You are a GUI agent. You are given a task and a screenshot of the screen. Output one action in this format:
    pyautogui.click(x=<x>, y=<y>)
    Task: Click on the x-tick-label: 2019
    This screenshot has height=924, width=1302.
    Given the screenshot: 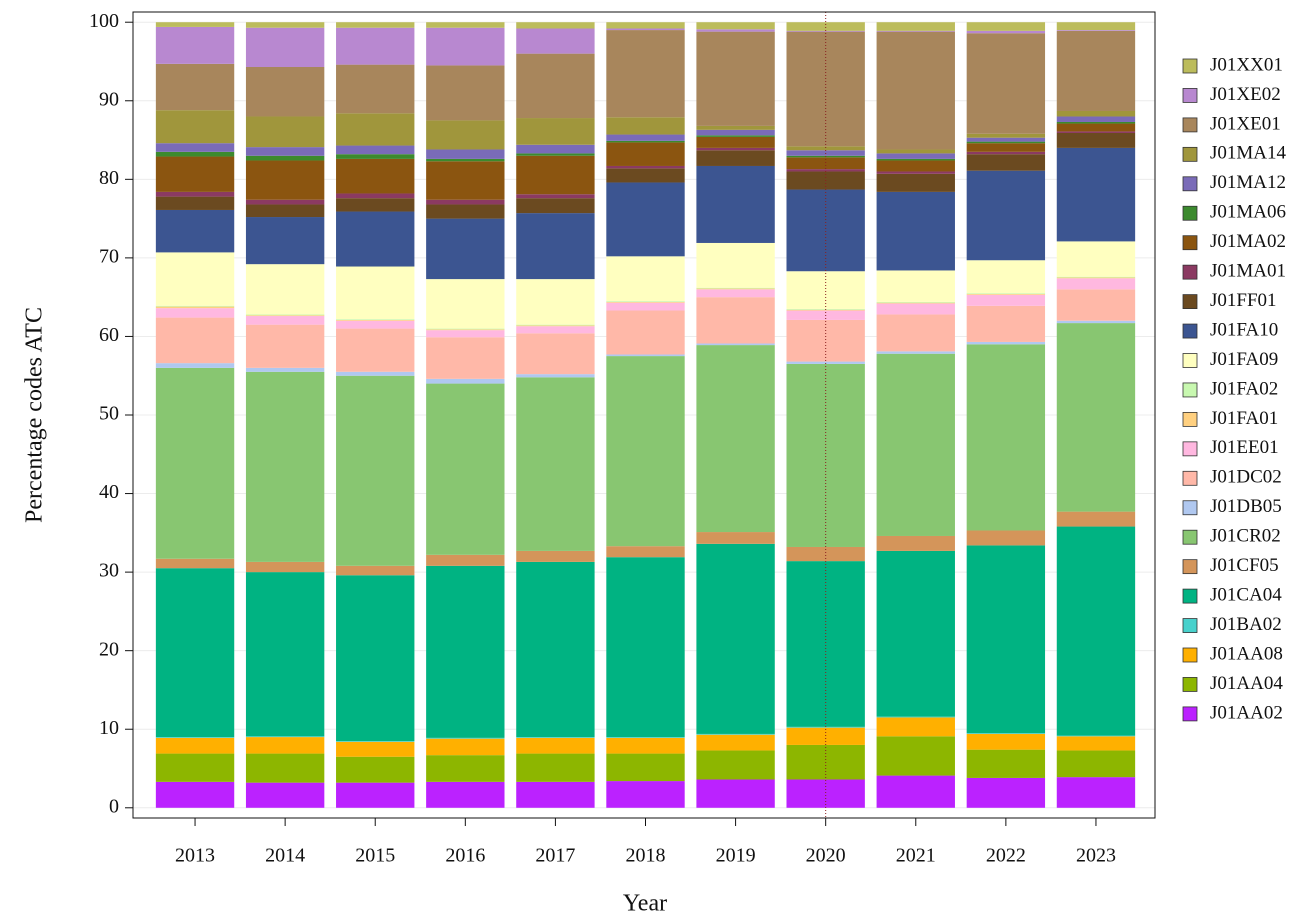 What is the action you would take?
    pyautogui.click(x=736, y=856)
    